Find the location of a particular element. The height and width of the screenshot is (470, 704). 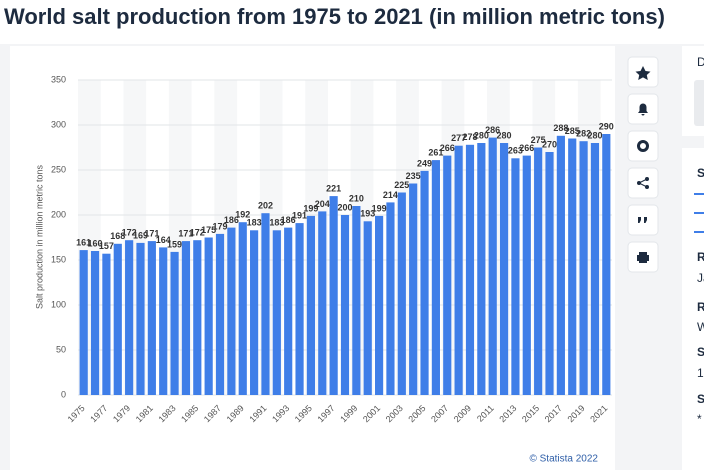

share-button is located at coordinates (643, 183).